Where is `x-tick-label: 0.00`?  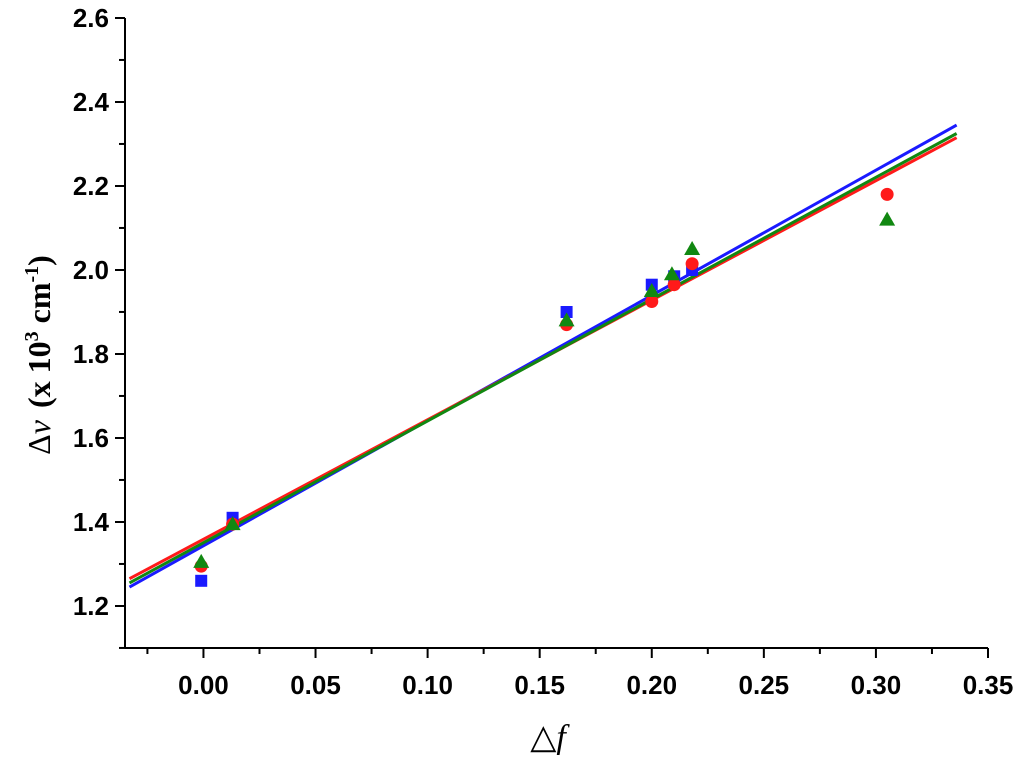
x-tick-label: 0.00 is located at coordinates (203, 685).